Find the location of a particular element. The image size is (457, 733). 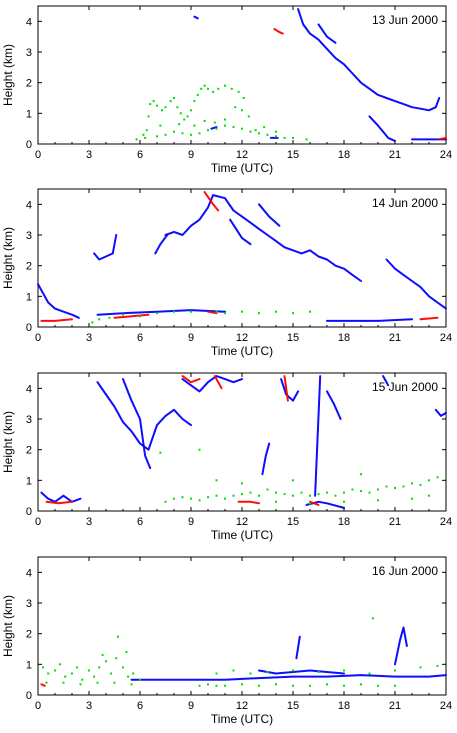

date-label: 13 Jun 2000 is located at coordinates (405, 20).